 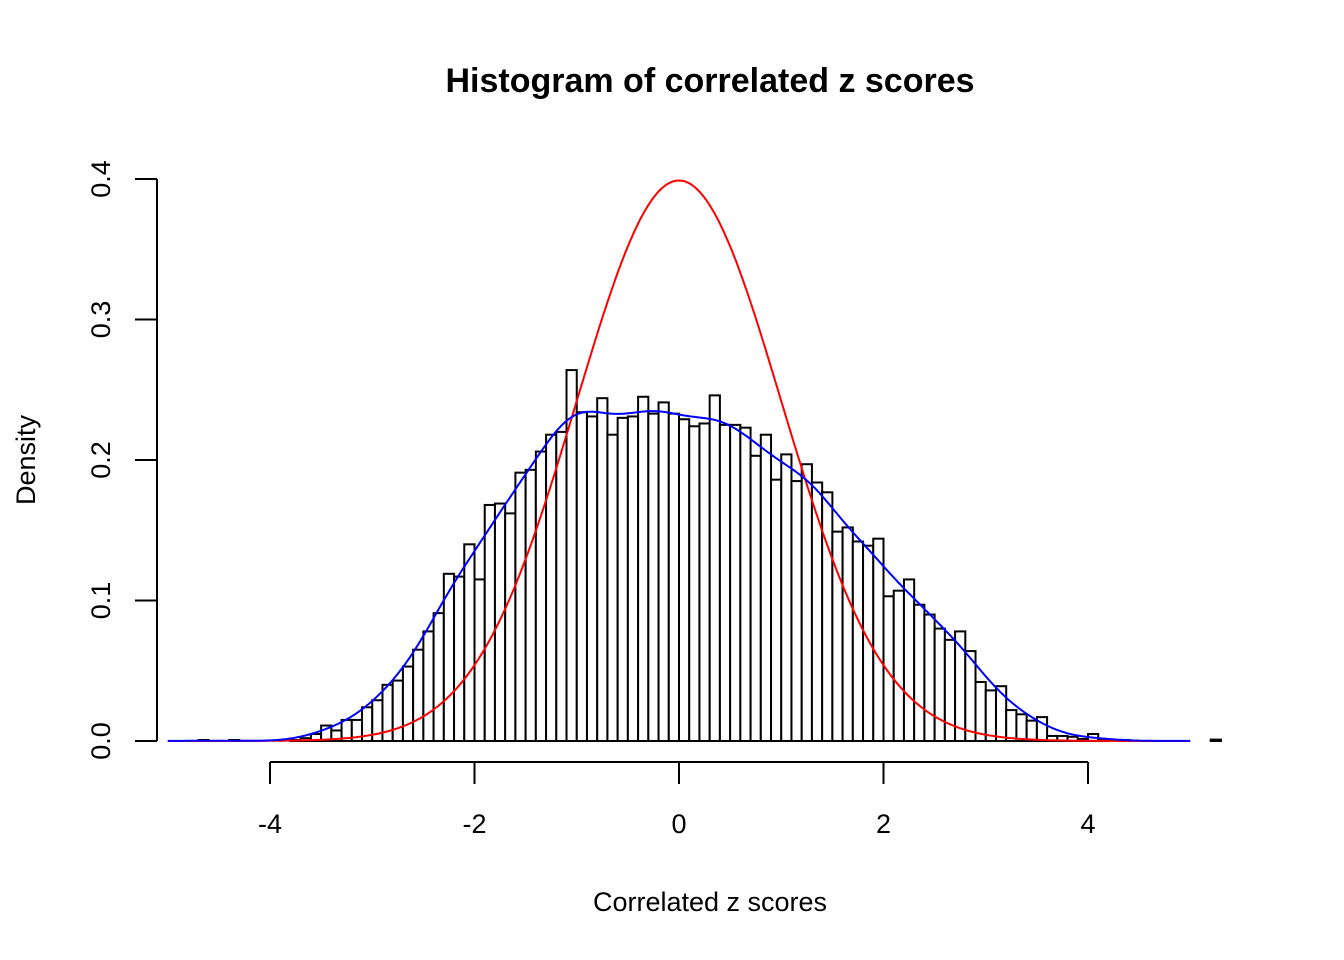 What do you see at coordinates (101, 179) in the screenshot?
I see `y-tick-label: 0.4` at bounding box center [101, 179].